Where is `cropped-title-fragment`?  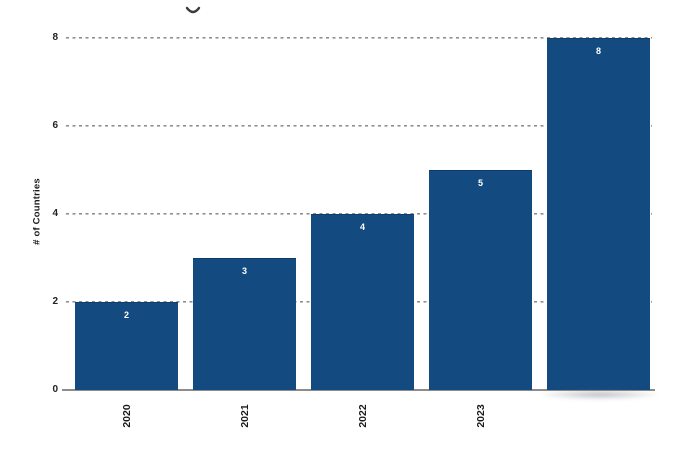
cropped-title-fragment is located at coordinates (193, 10).